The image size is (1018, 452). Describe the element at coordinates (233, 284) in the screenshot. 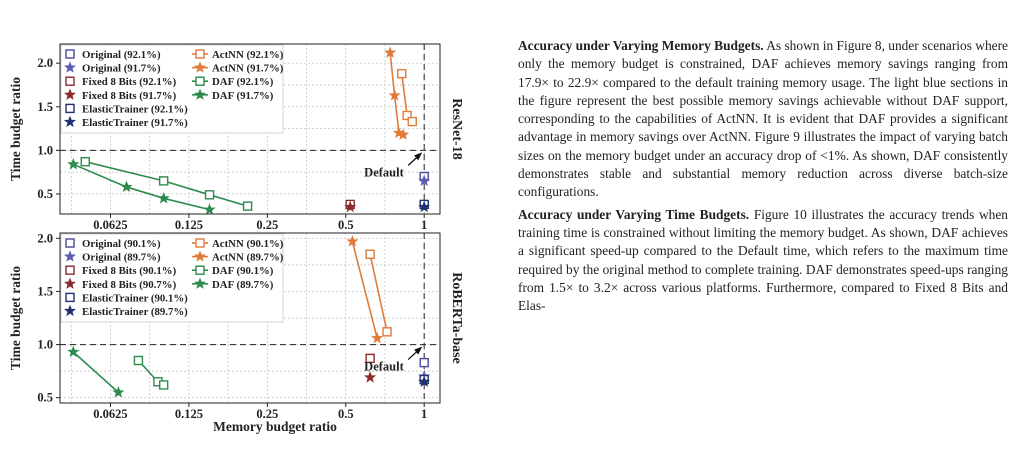

I see `legend-entry: DAF (89.7%)` at that location.